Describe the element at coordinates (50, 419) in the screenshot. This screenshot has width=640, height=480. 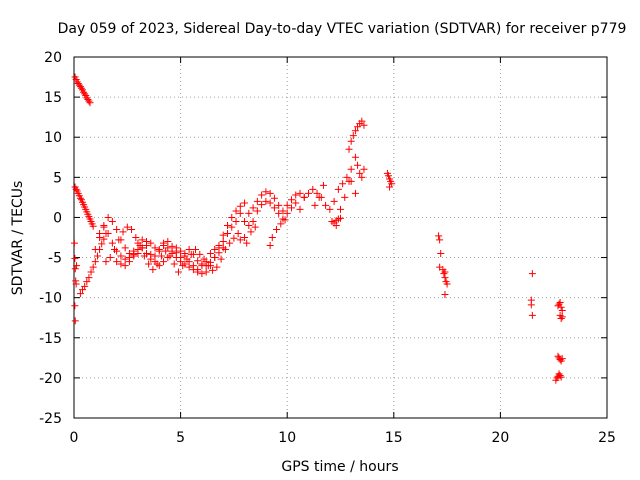
I see `y-tick-label: -25` at that location.